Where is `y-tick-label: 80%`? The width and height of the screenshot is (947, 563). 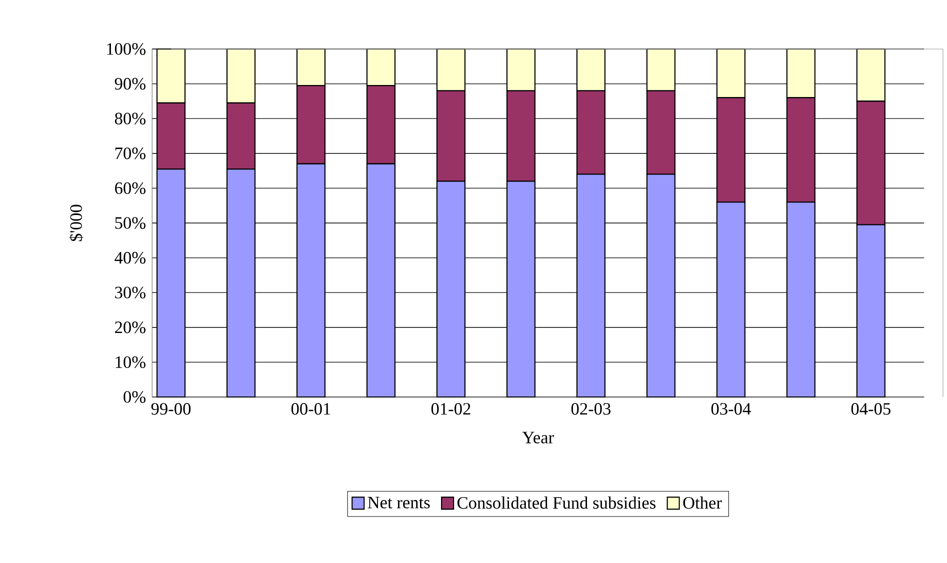
y-tick-label: 80% is located at coordinates (130, 118).